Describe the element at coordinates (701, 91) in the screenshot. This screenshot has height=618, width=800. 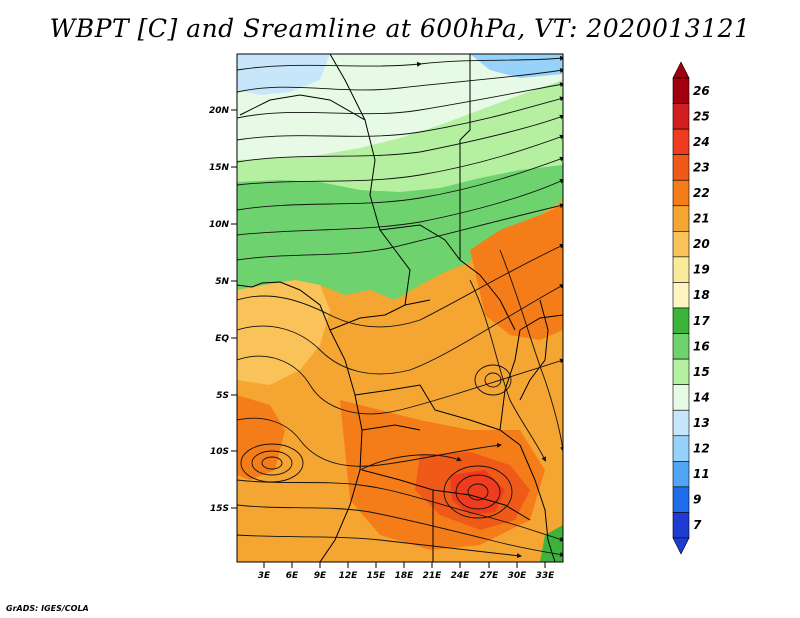
I see `colorbar-level-label: 26` at that location.